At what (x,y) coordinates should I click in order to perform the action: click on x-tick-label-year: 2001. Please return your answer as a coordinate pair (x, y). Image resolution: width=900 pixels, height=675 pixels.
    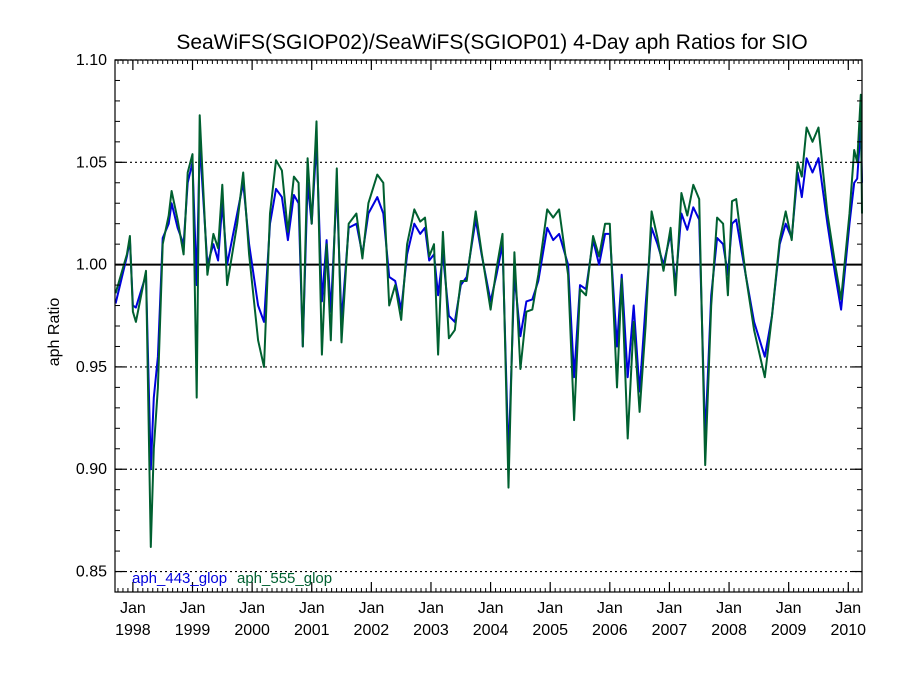
    Looking at the image, I should click on (312, 630).